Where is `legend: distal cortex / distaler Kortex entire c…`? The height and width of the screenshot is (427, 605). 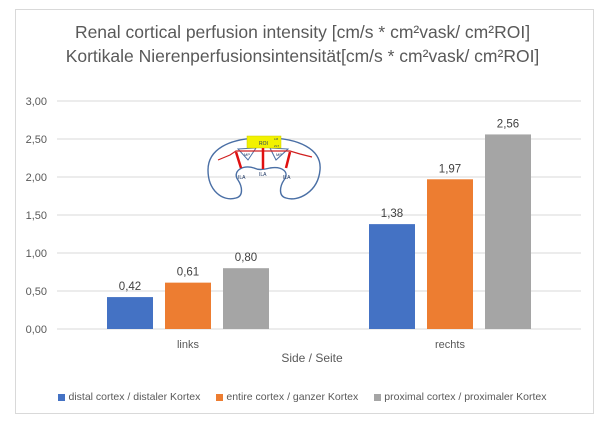 legend: distal cortex / distaler Kortex entire c… is located at coordinates (302, 397).